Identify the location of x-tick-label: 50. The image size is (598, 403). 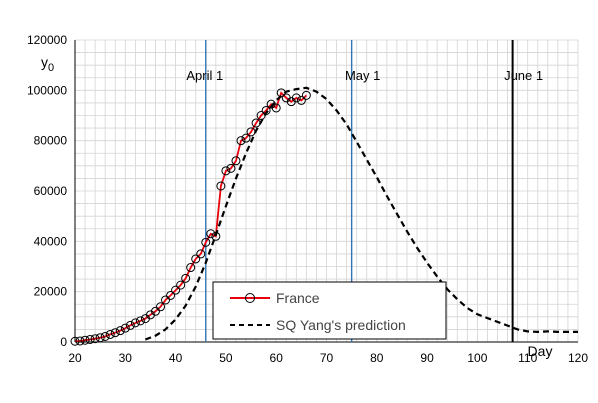
(226, 358).